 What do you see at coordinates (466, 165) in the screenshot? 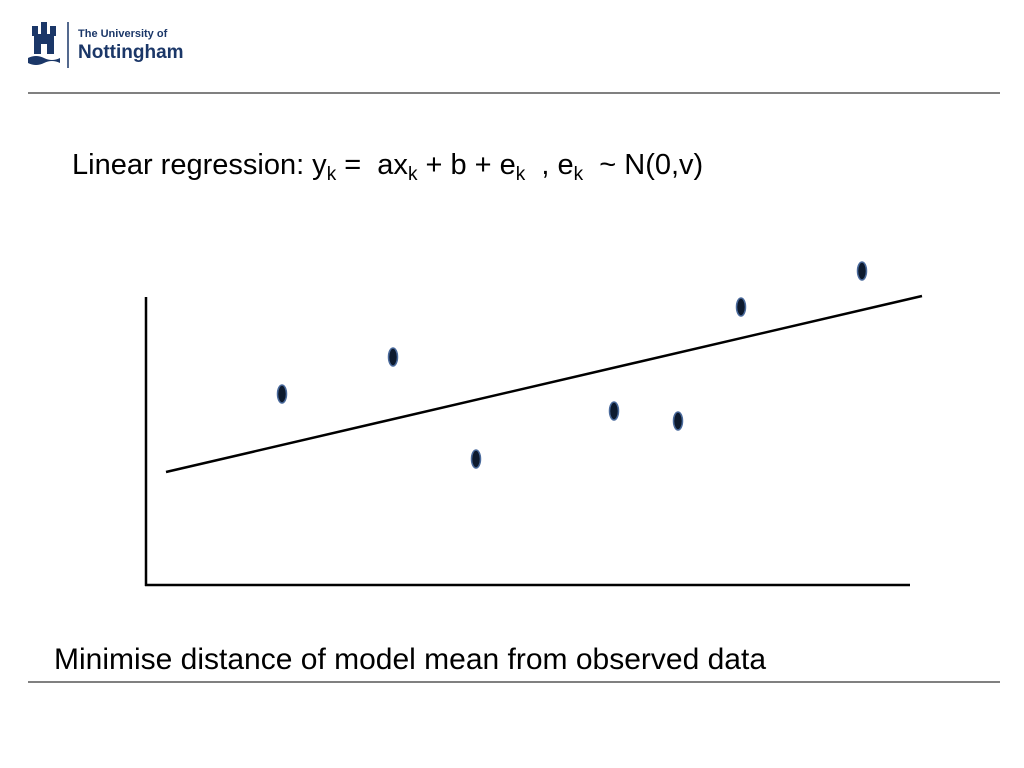
I see `title-text: + b + e` at bounding box center [466, 165].